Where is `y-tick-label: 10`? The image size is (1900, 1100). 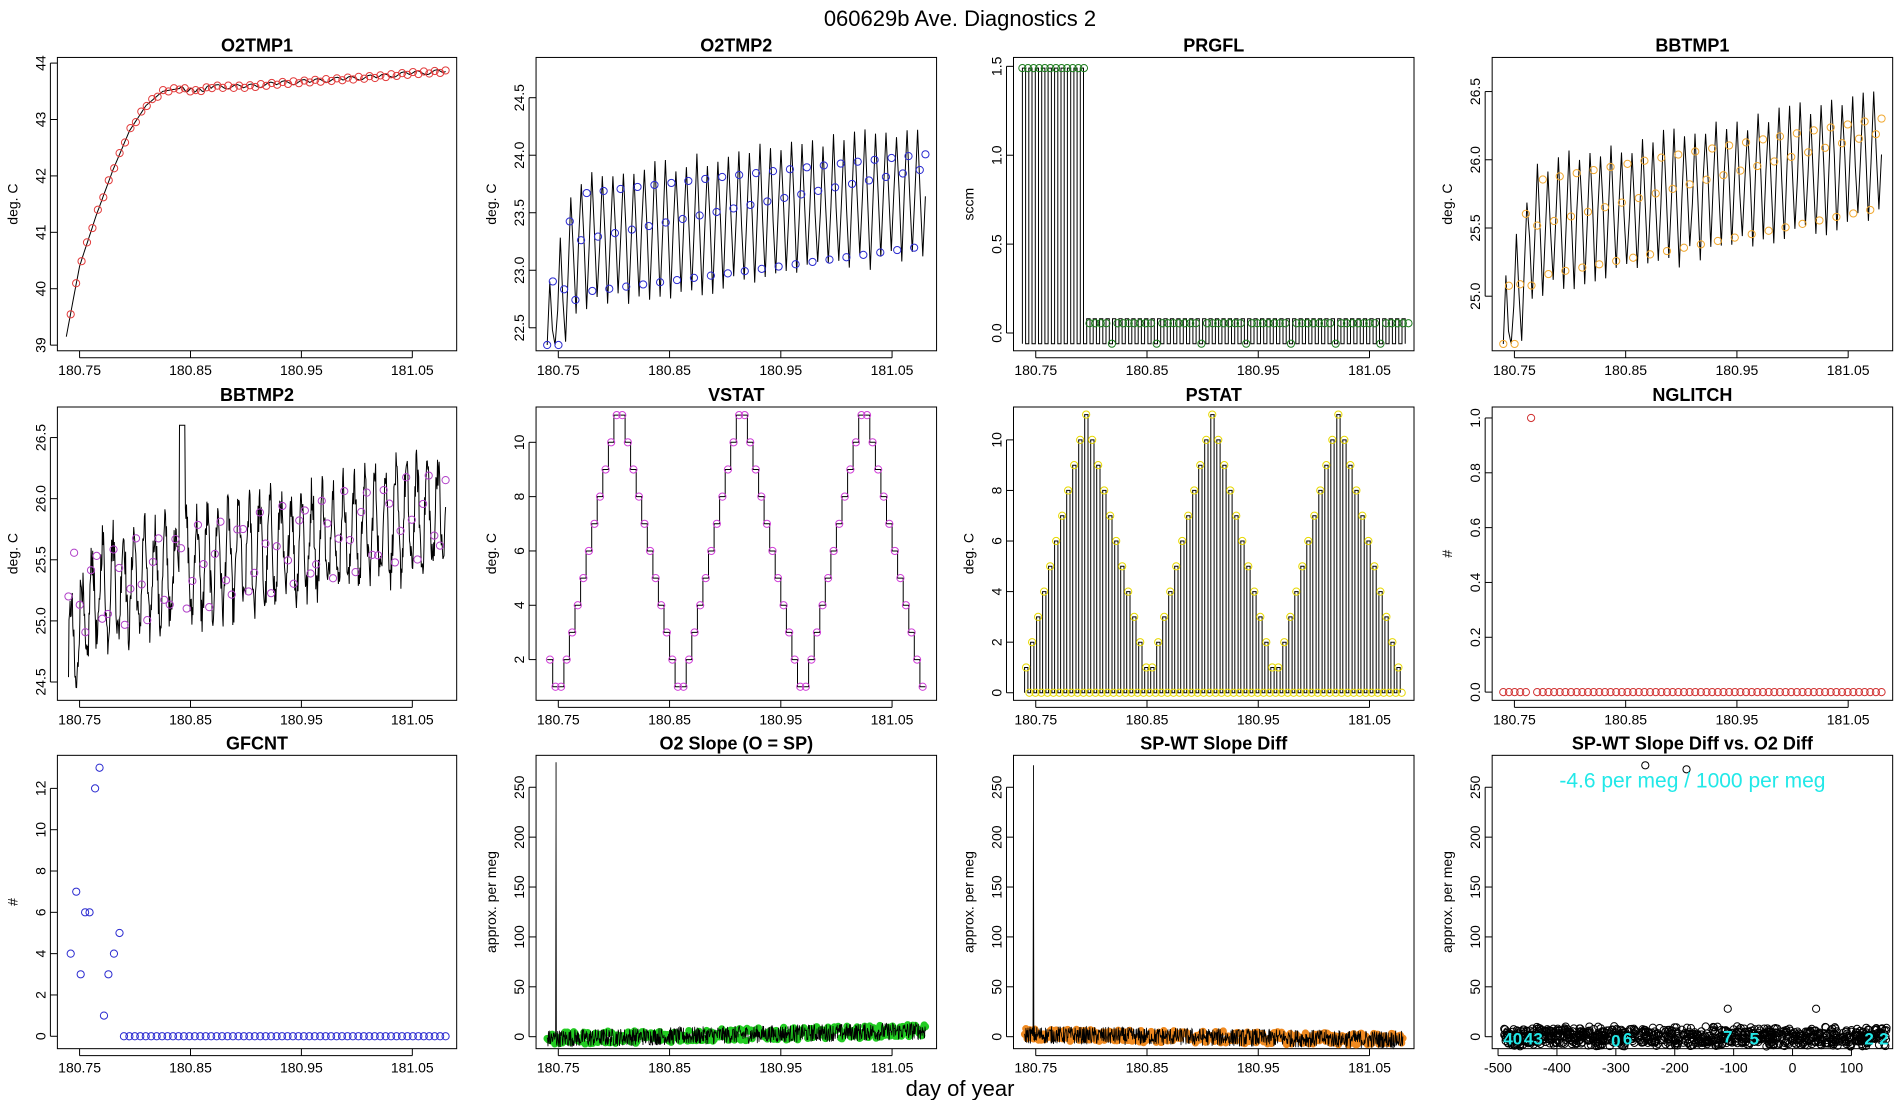 y-tick-label: 10 is located at coordinates (40, 830).